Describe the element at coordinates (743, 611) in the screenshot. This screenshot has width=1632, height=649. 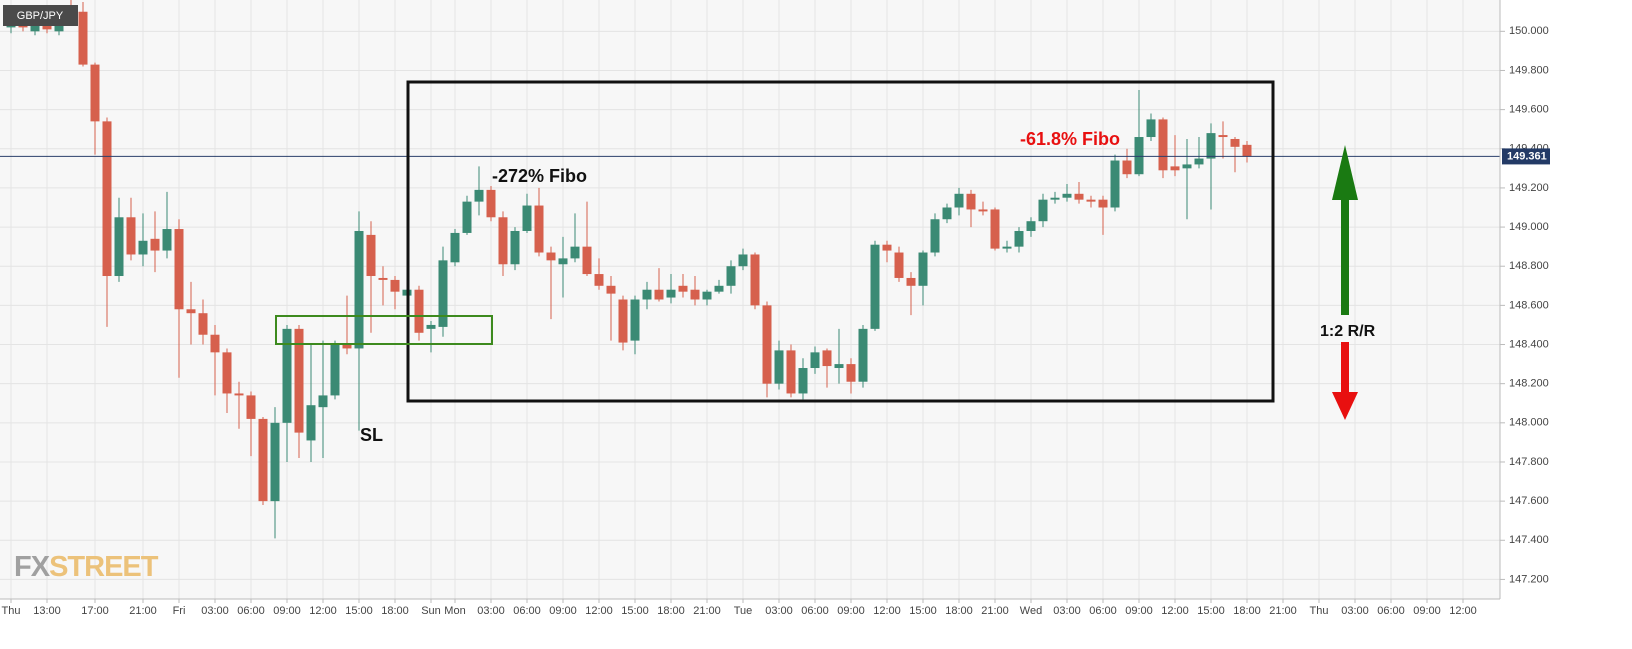
I see `x-tick-label: Tue` at that location.